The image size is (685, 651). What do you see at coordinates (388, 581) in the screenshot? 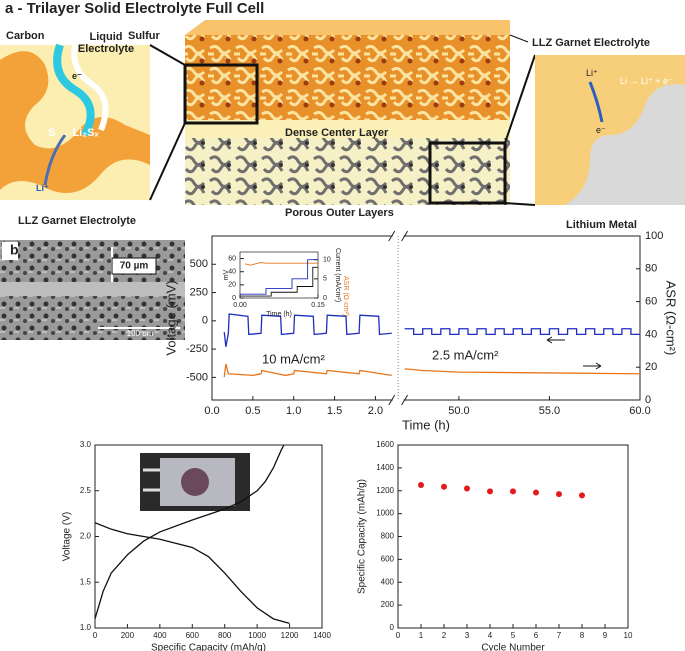
I see `y-tick-label: 400` at bounding box center [388, 581].